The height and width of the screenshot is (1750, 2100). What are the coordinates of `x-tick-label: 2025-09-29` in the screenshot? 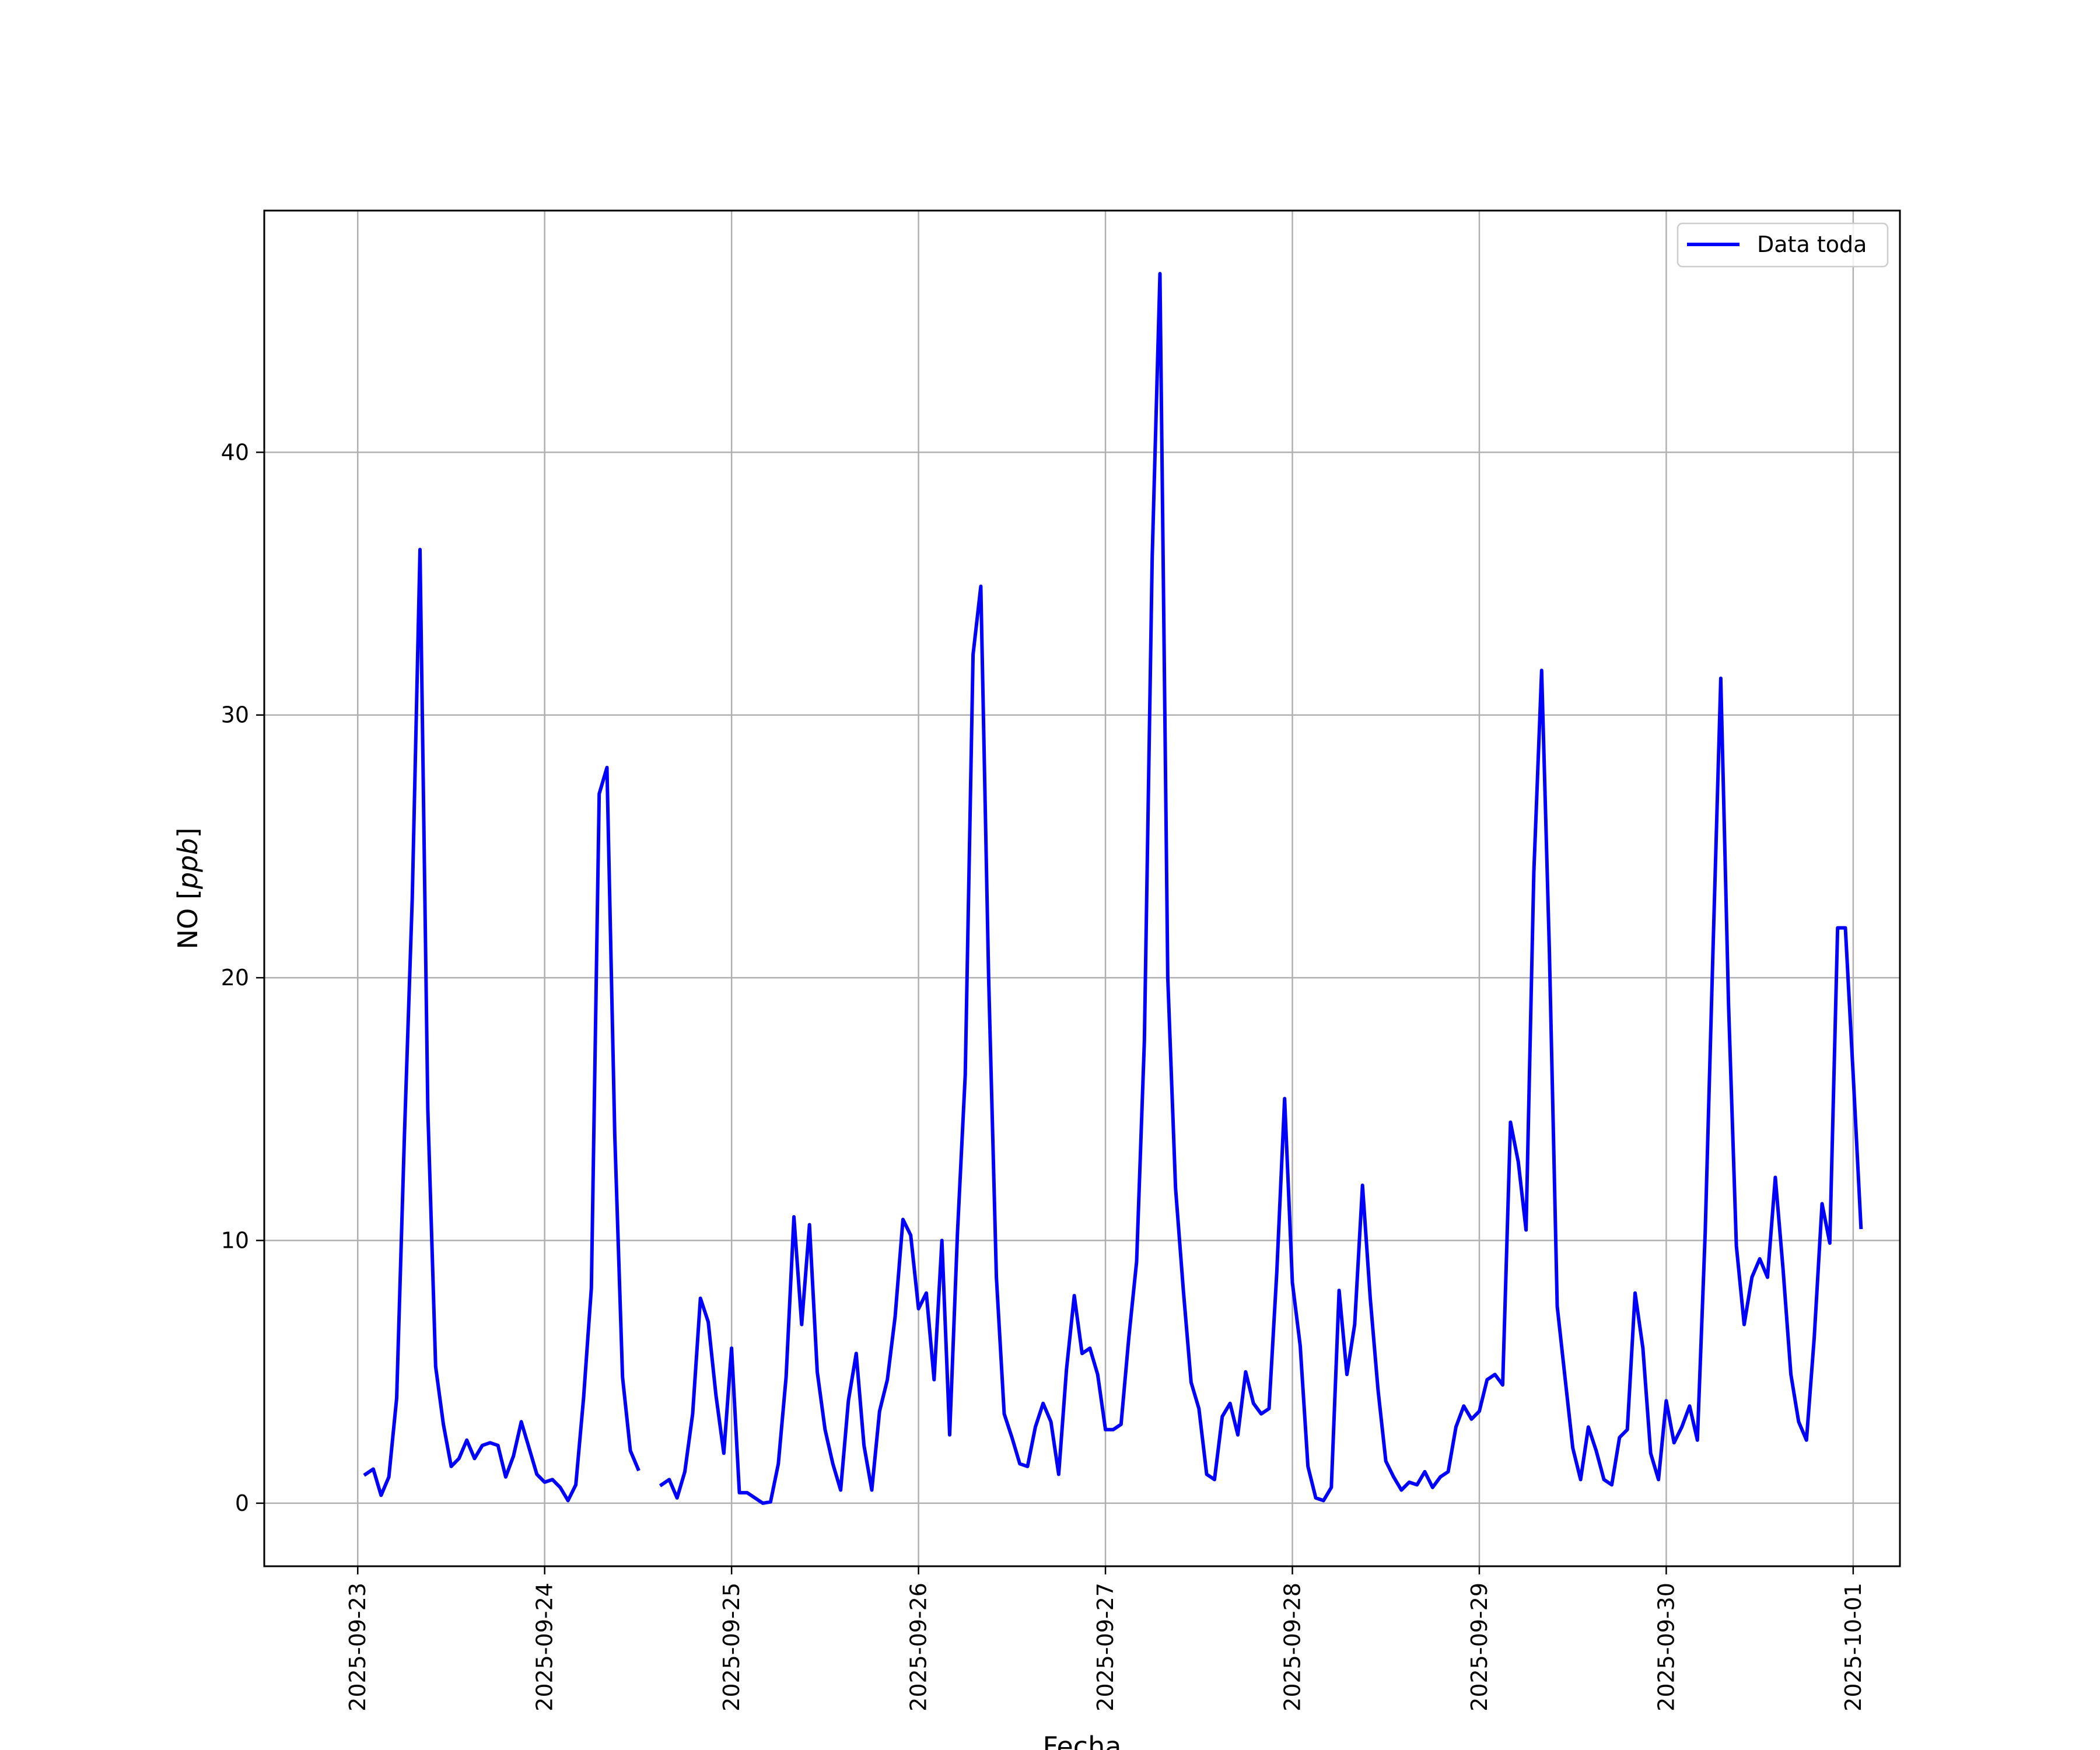 It's located at (1479, 1647).